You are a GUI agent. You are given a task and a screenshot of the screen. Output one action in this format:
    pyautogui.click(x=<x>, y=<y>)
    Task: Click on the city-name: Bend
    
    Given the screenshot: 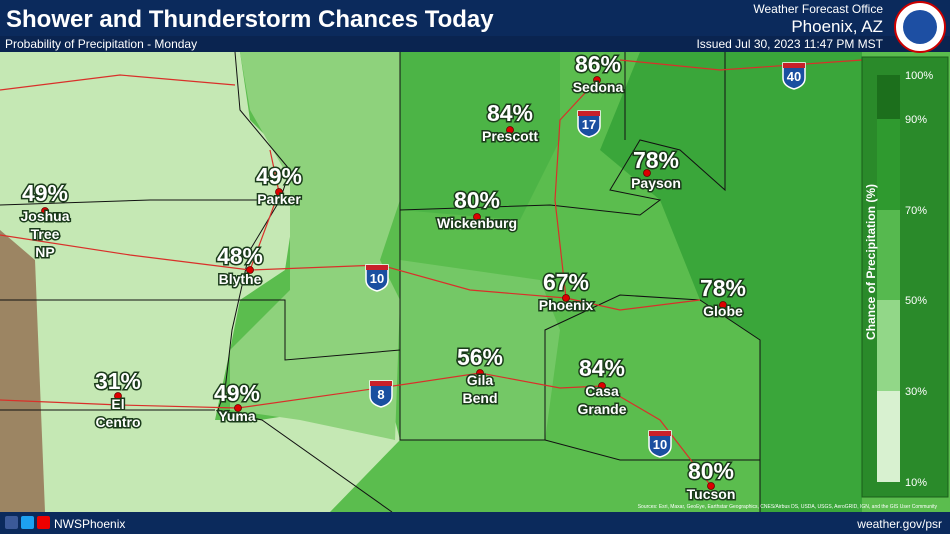 What is the action you would take?
    pyautogui.click(x=480, y=398)
    